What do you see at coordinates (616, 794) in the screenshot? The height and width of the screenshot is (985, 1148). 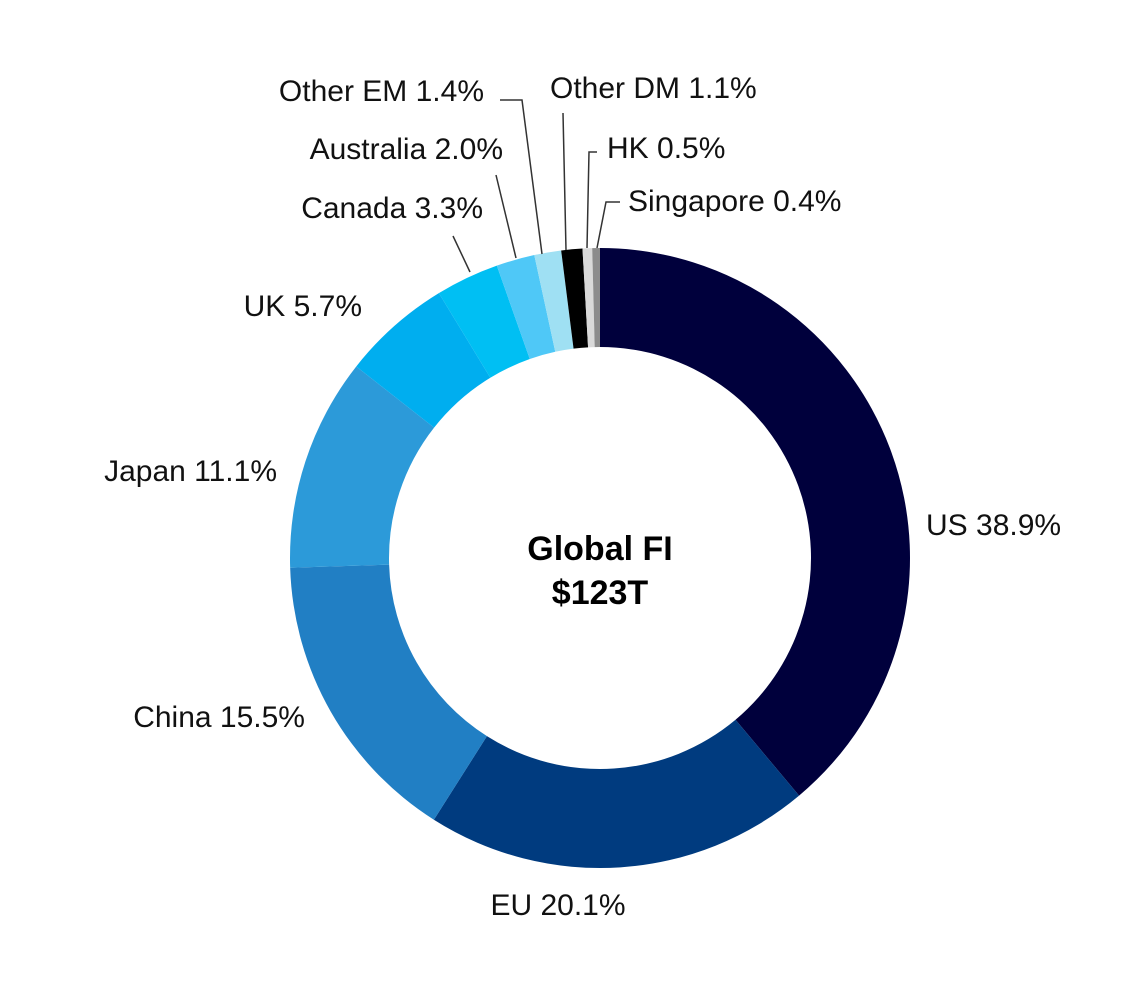 I see `slice-eu` at bounding box center [616, 794].